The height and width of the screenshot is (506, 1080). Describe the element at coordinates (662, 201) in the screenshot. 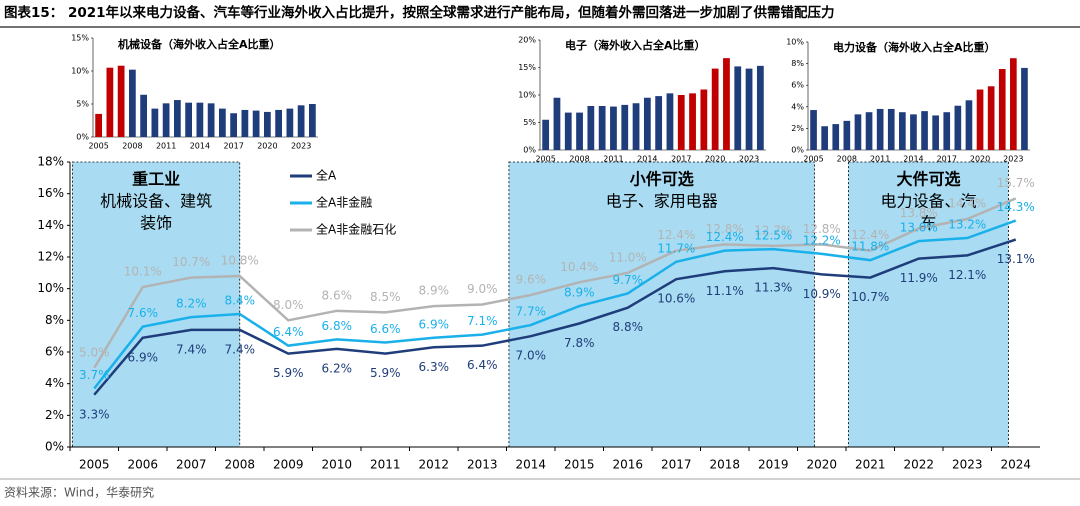

I see `region-subtitle: 电子、家用电器` at that location.